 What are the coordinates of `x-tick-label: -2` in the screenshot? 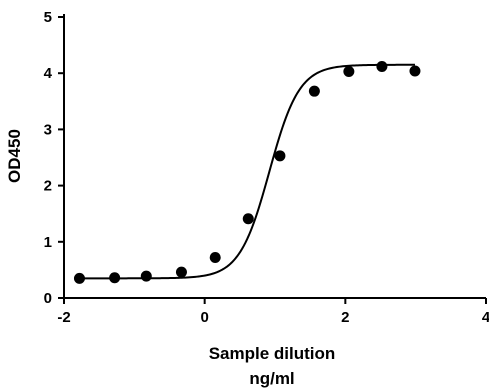 It's located at (63, 317).